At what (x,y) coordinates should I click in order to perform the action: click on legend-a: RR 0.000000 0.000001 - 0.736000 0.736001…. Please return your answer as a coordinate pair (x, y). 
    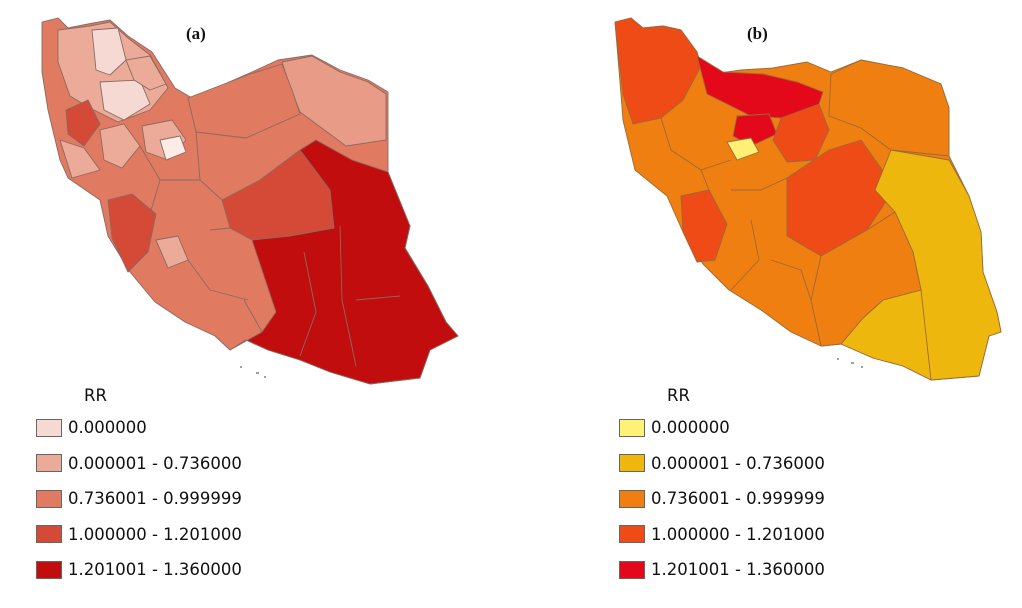
    Looking at the image, I should click on (139, 485).